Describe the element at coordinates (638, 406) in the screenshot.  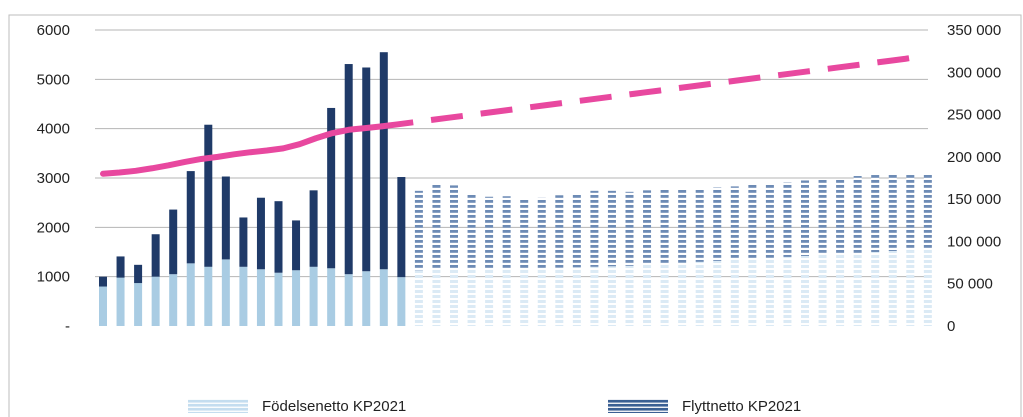
I see `legend-swatch-migration` at that location.